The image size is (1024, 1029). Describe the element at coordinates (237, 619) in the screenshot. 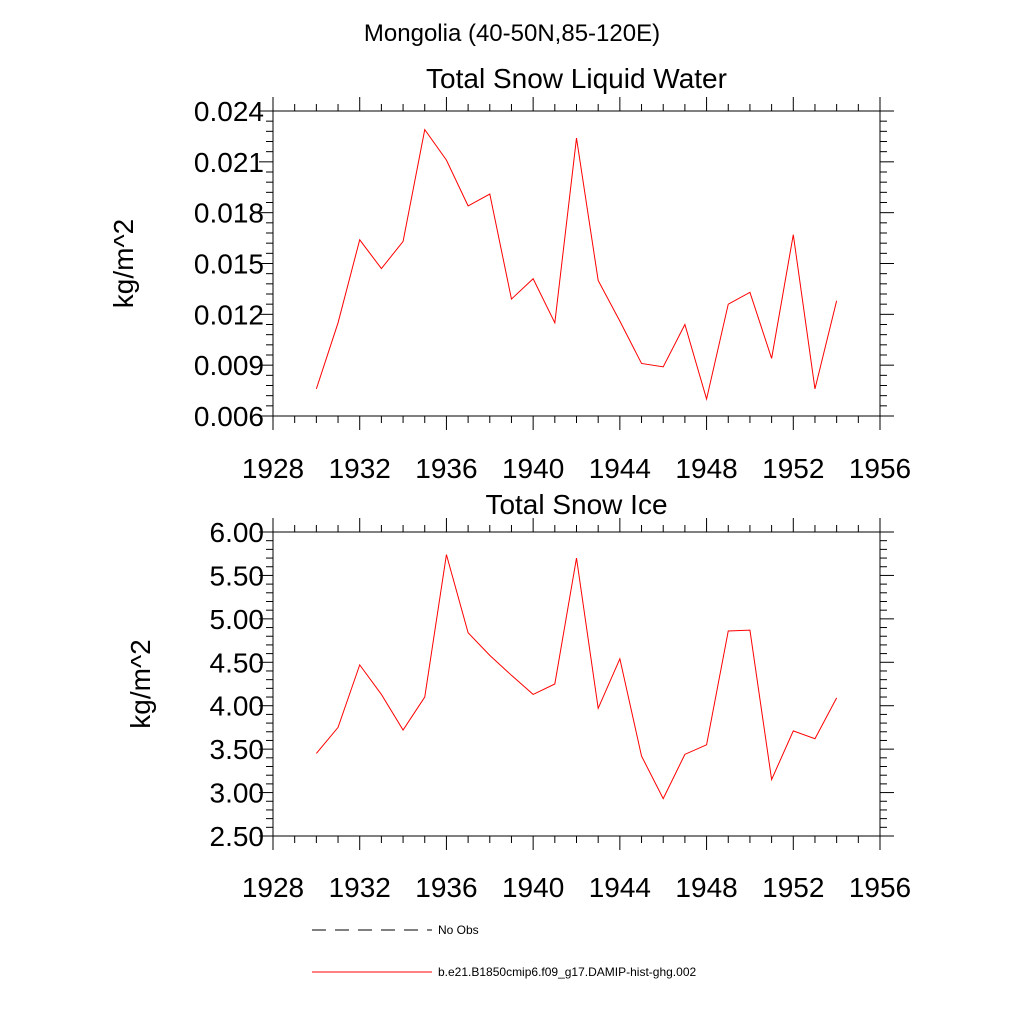

I see `y-tick-label: 5.00` at that location.